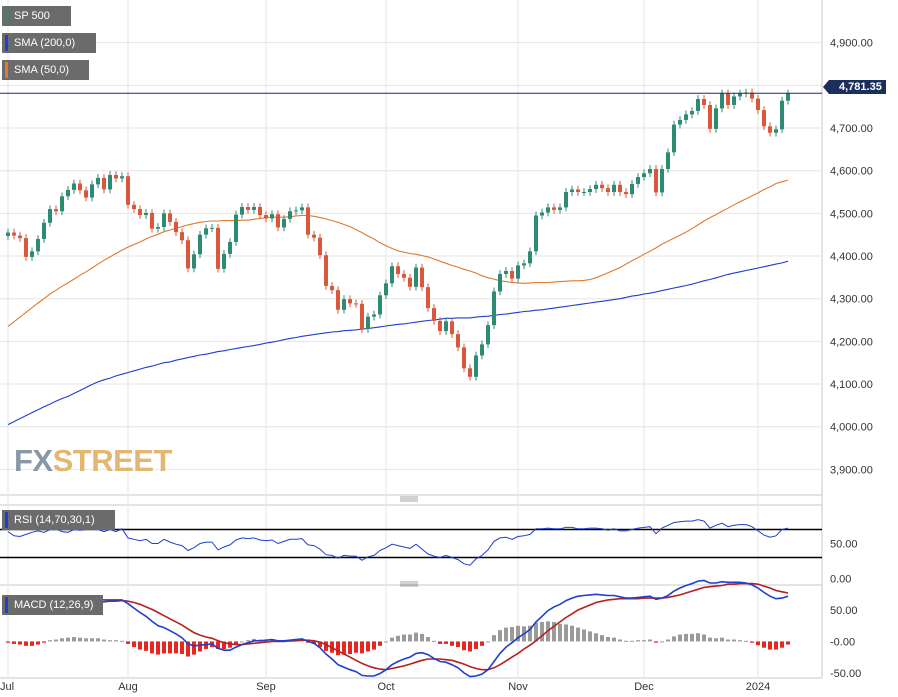 This screenshot has height=697, width=898. I want to click on legend-sma200: SMA (200,0), so click(49, 43).